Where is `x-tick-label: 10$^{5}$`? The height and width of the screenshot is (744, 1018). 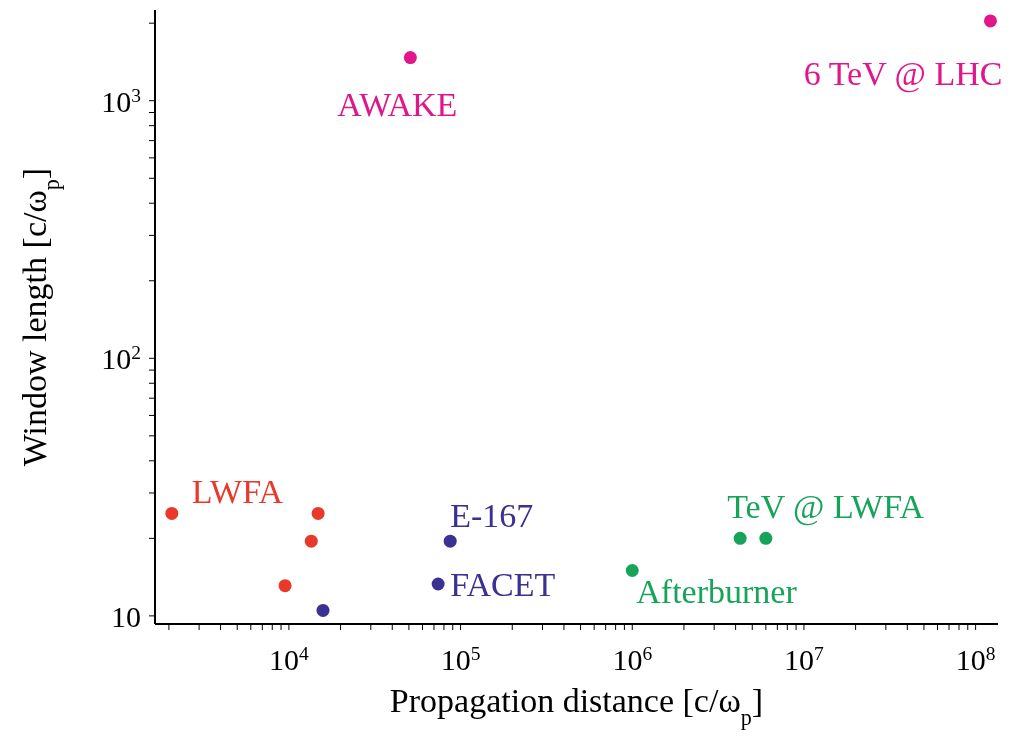 x-tick-label: 10$^{5}$ is located at coordinates (460, 659).